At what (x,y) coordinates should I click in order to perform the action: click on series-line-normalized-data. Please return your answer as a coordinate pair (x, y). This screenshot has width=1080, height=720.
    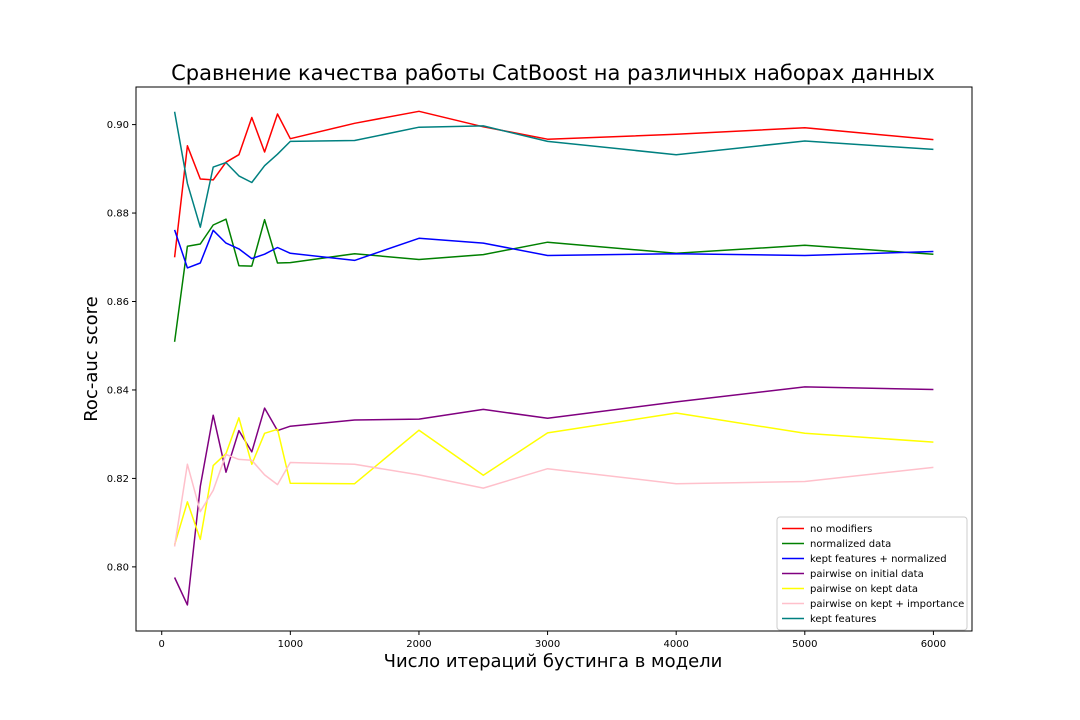
    Looking at the image, I should click on (553, 280).